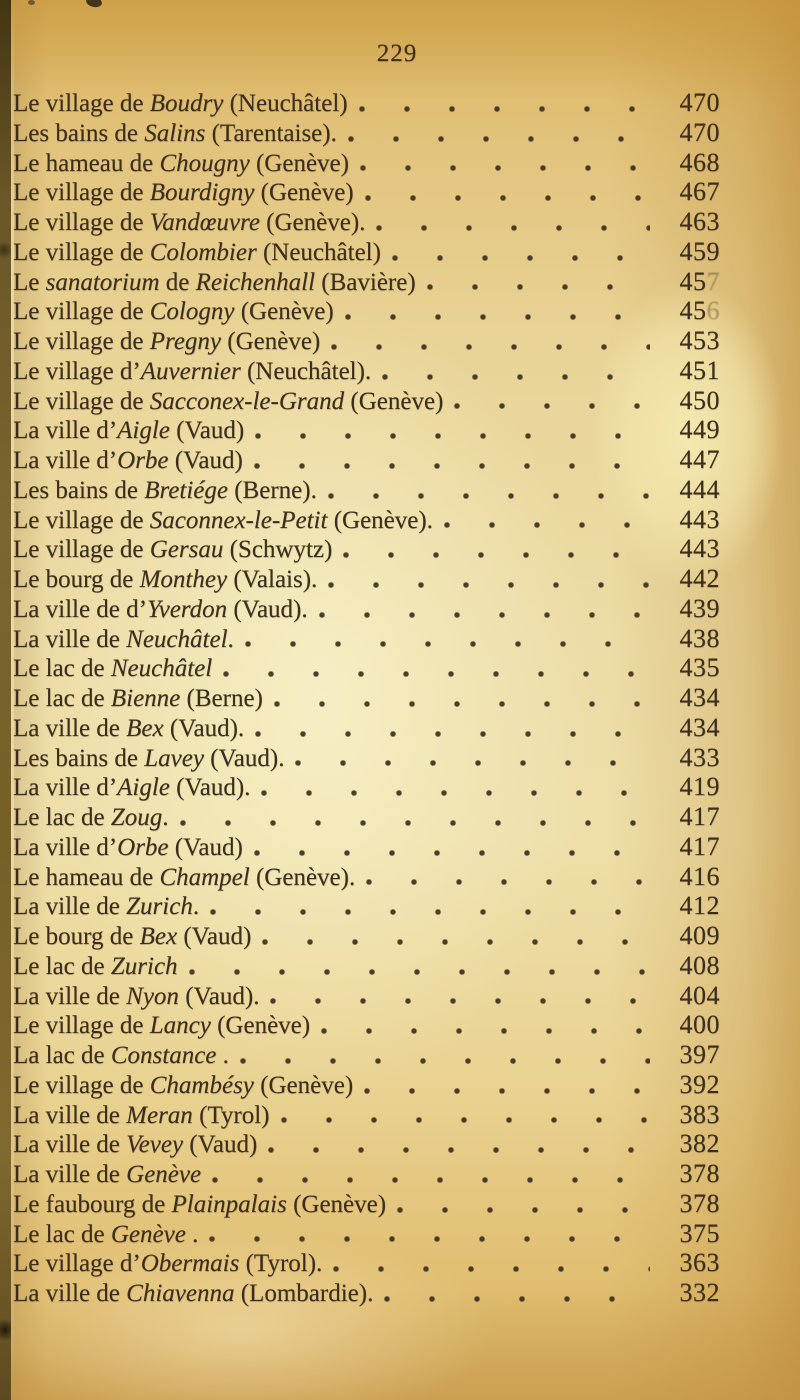  What do you see at coordinates (65, 847) in the screenshot?
I see `entry-prefix: La ville d’` at bounding box center [65, 847].